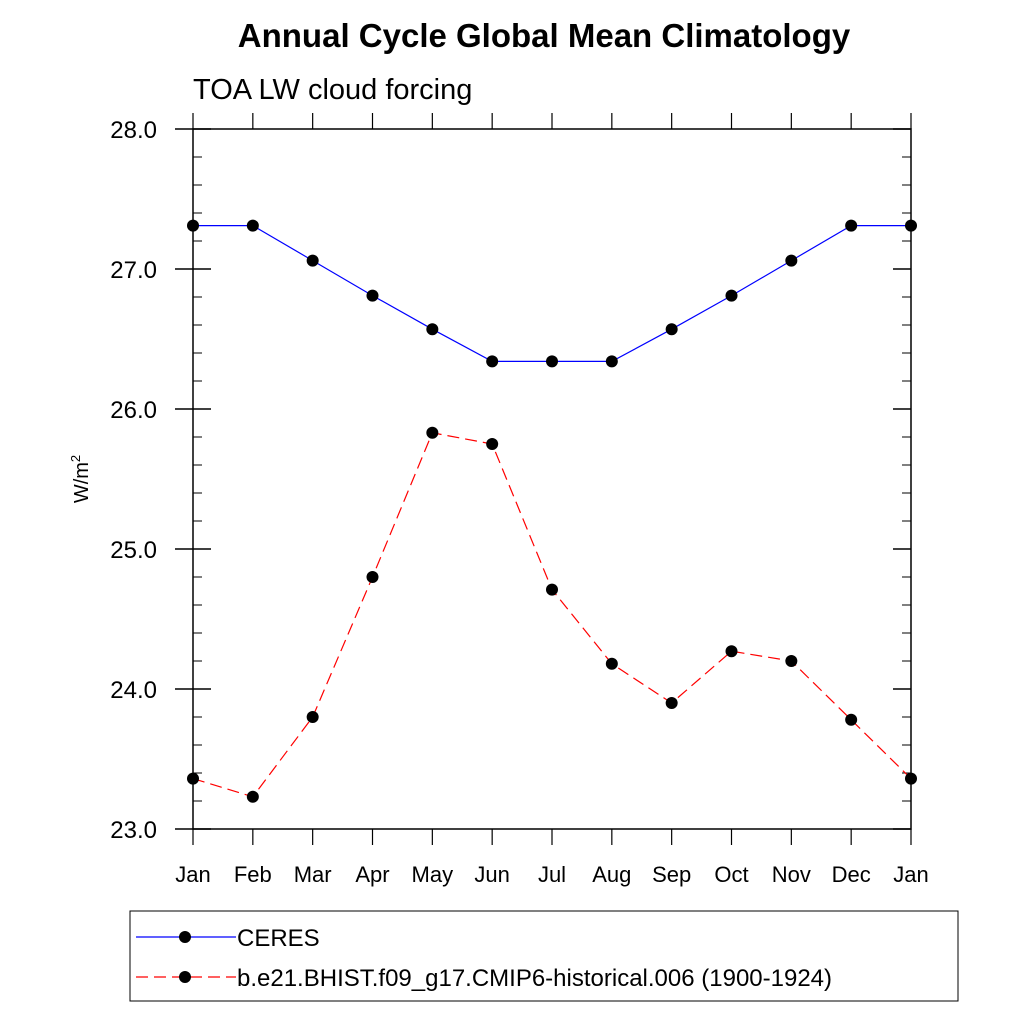 This screenshot has height=1024, width=1024. I want to click on legend-item-1: CERES, so click(228, 938).